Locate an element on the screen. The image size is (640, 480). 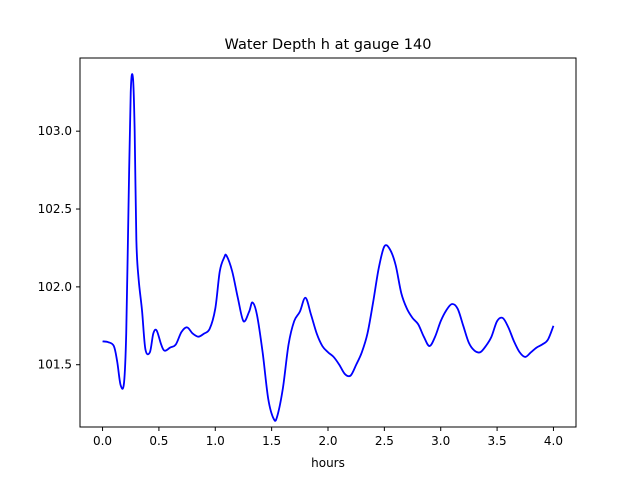
x-tick-label: 0.0 is located at coordinates (102, 441).